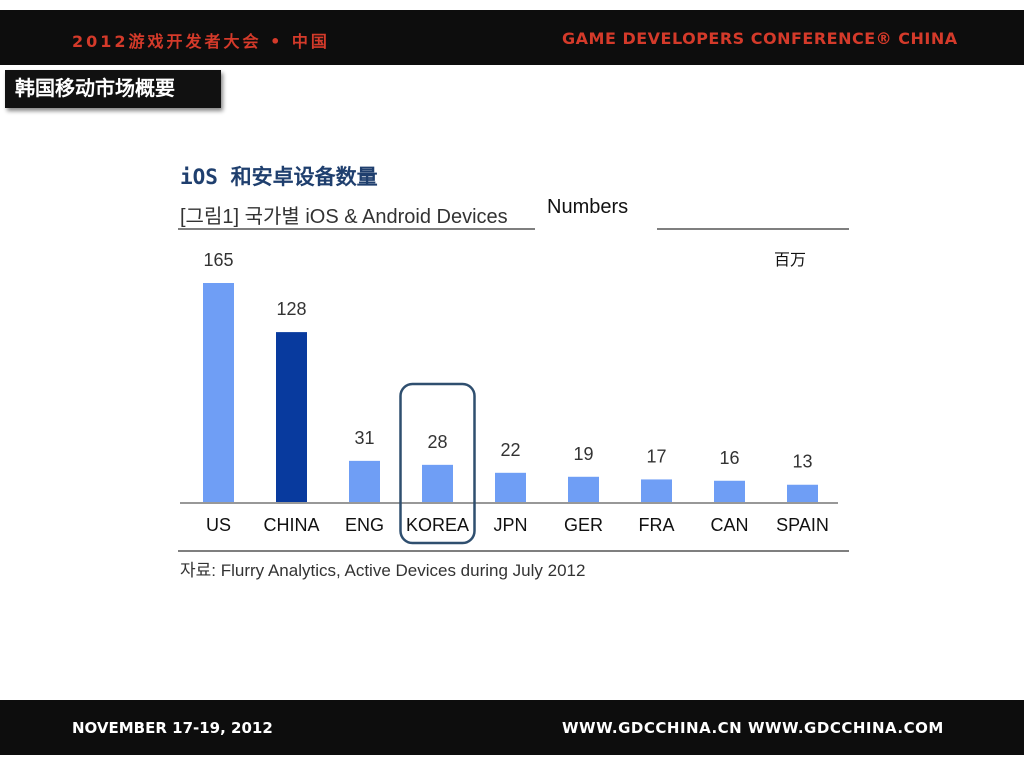 The height and width of the screenshot is (768, 1024). Describe the element at coordinates (753, 728) in the screenshot. I see `footer-right-text: WWW.GDCCHINA.CN WWW.GDCCHINA.COM` at that location.